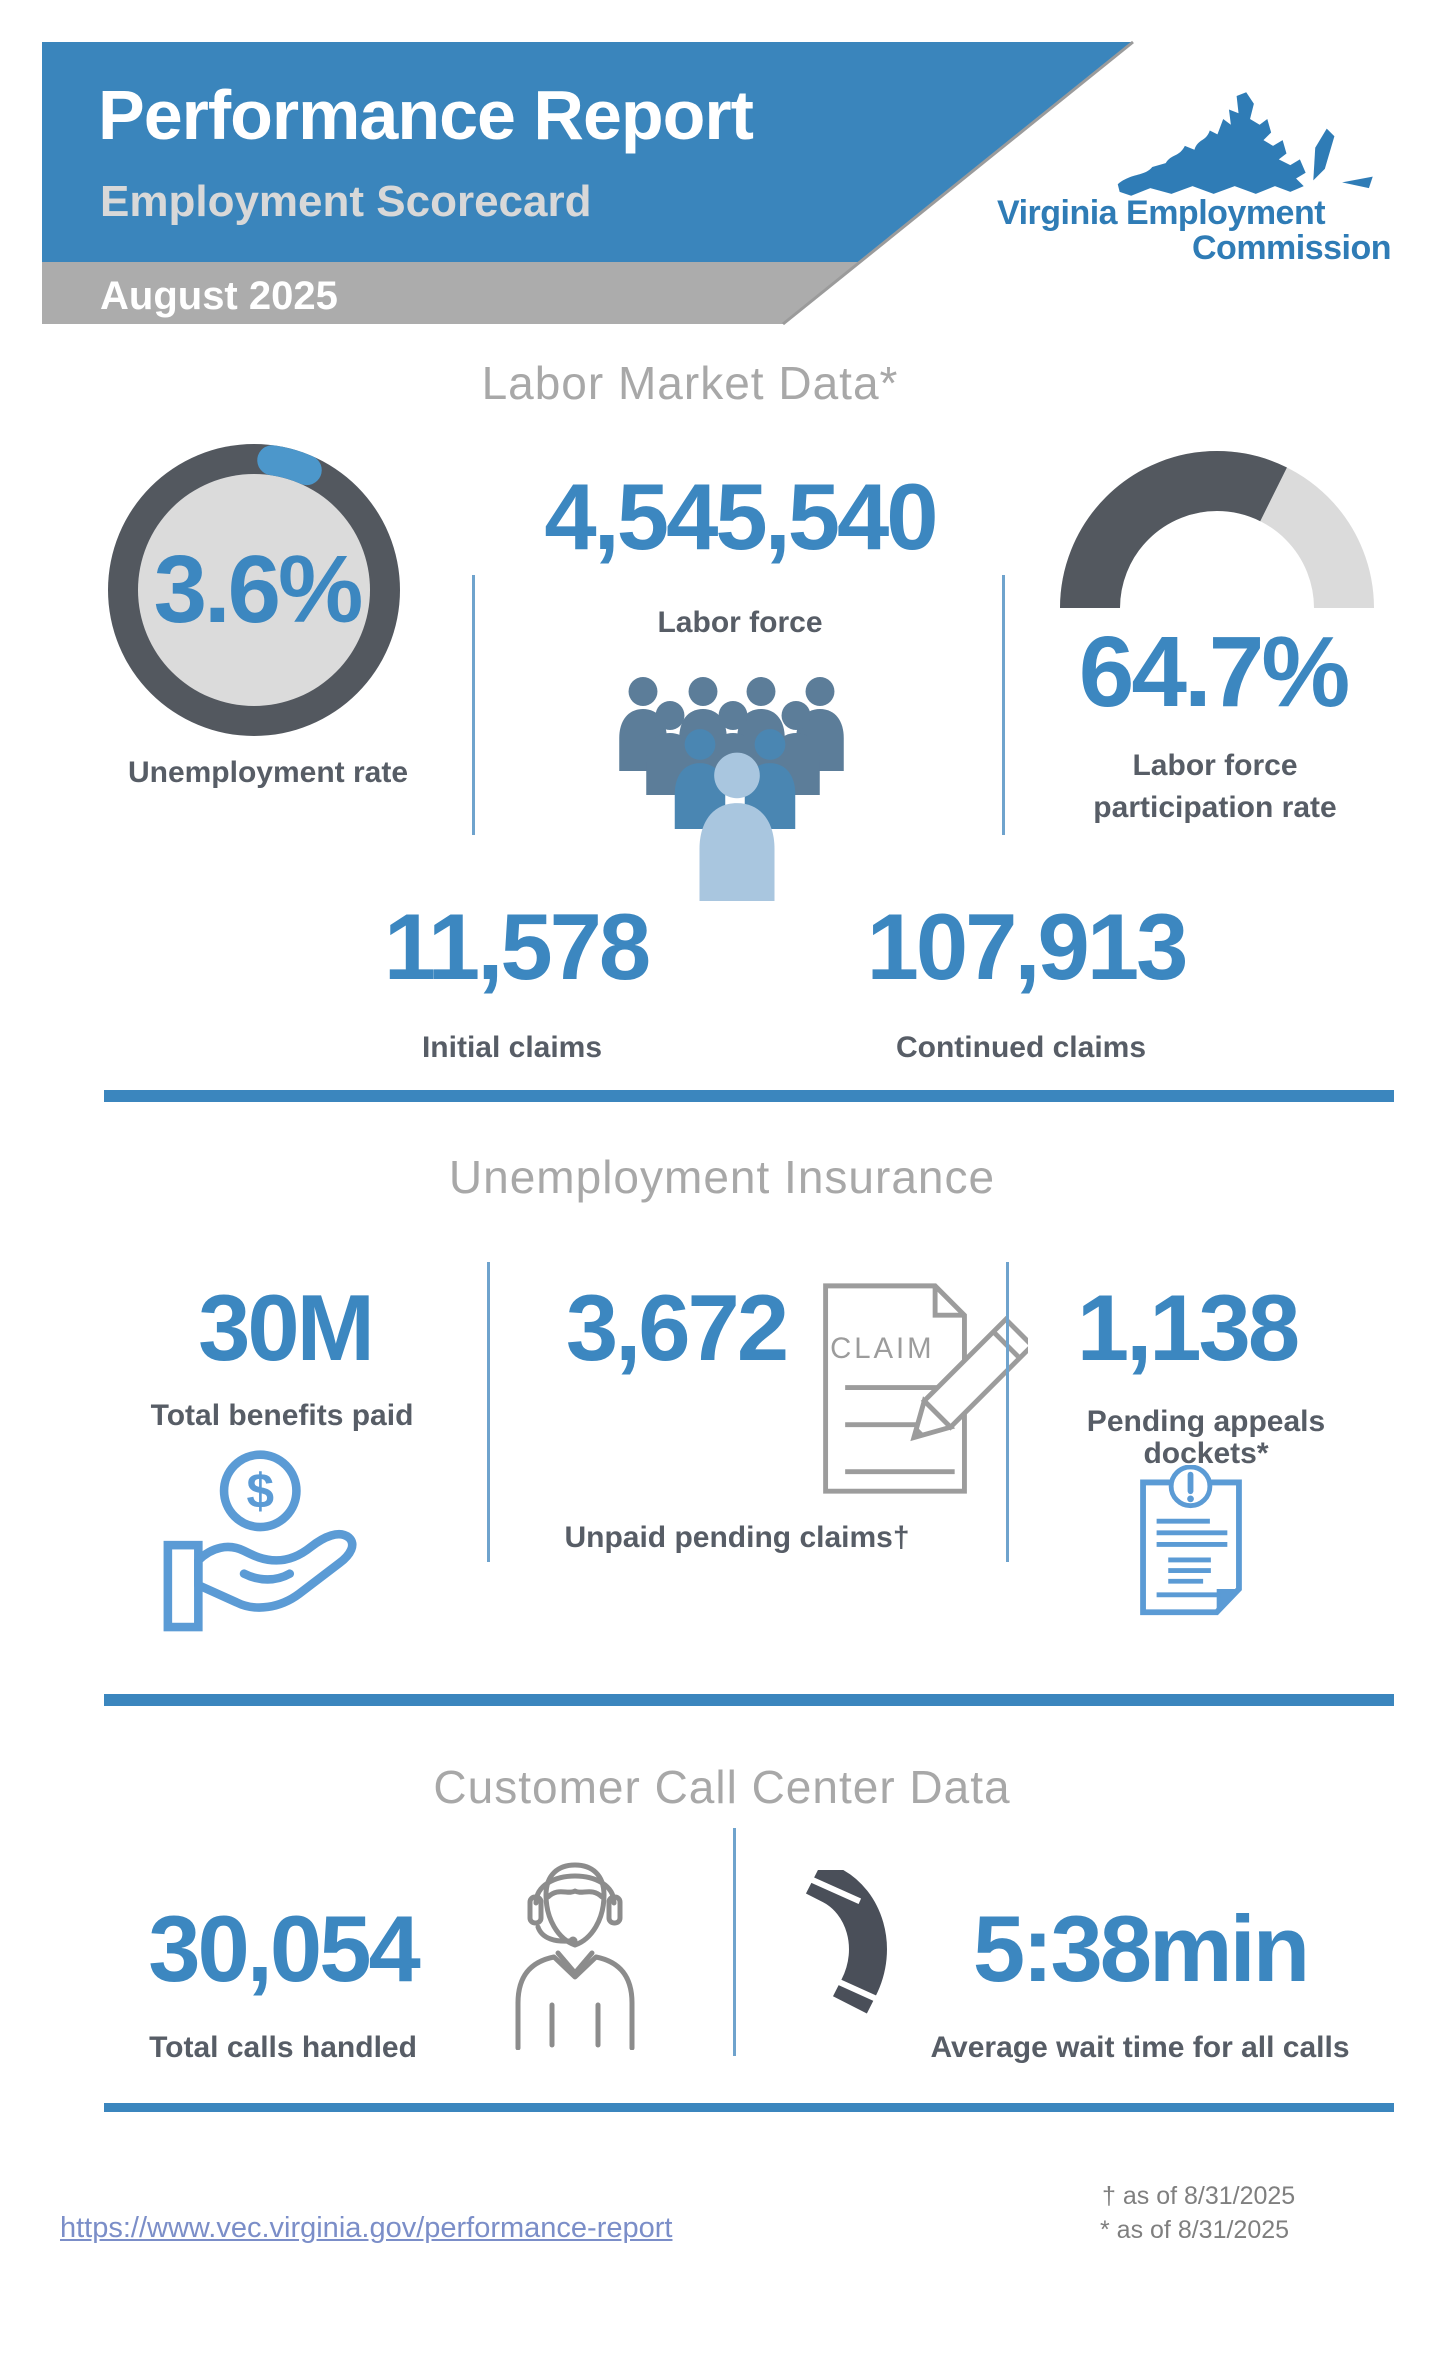  Describe the element at coordinates (722, 1177) in the screenshot. I see `section-title-unemployment-insurance: Unemployment Insurance` at that location.